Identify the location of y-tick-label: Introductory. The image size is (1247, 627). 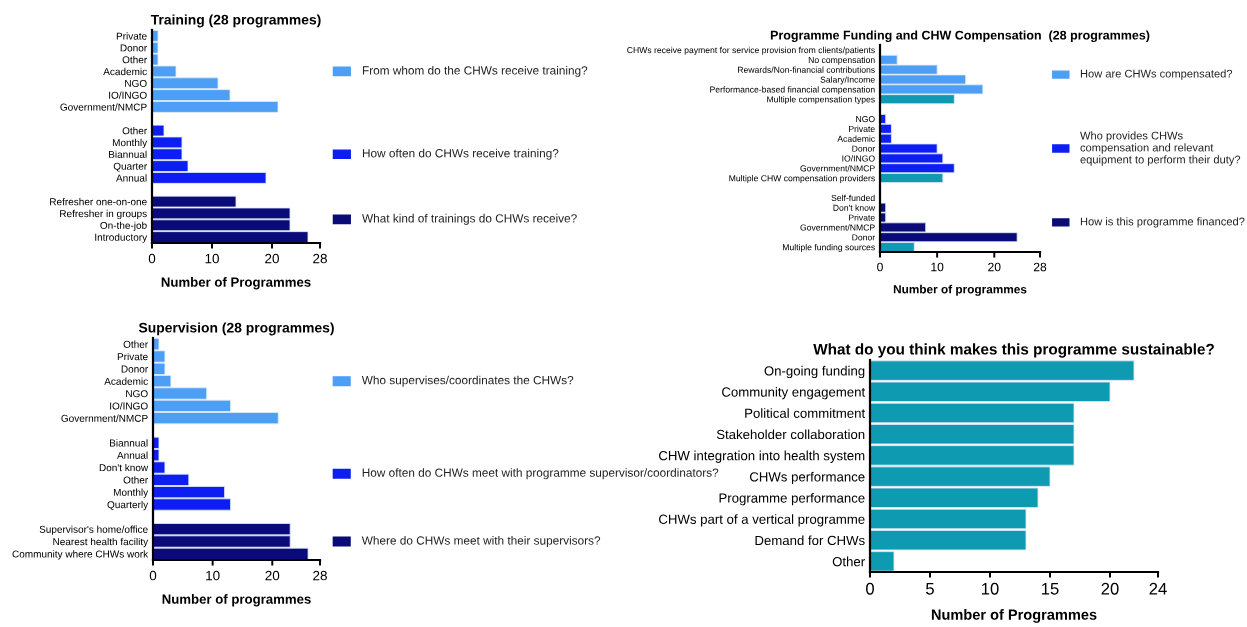
(121, 238).